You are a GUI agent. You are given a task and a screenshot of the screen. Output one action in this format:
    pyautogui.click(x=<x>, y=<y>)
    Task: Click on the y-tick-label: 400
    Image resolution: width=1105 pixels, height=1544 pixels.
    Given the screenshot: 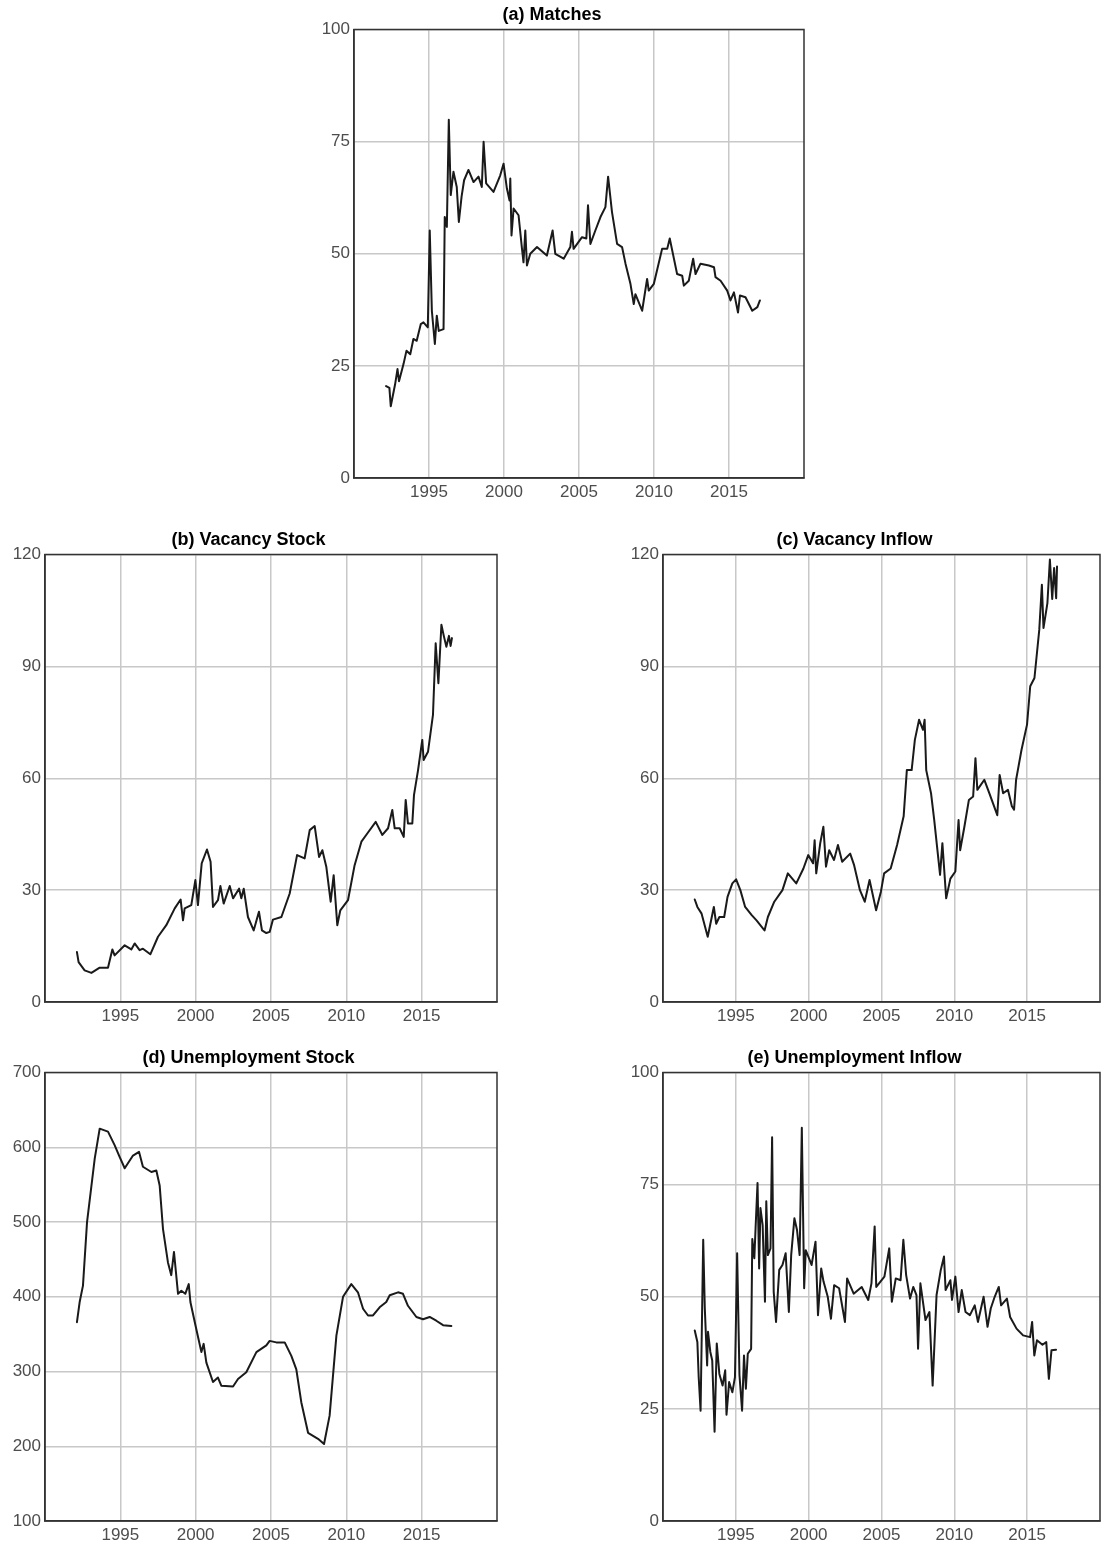 What is the action you would take?
    pyautogui.click(x=26, y=1296)
    